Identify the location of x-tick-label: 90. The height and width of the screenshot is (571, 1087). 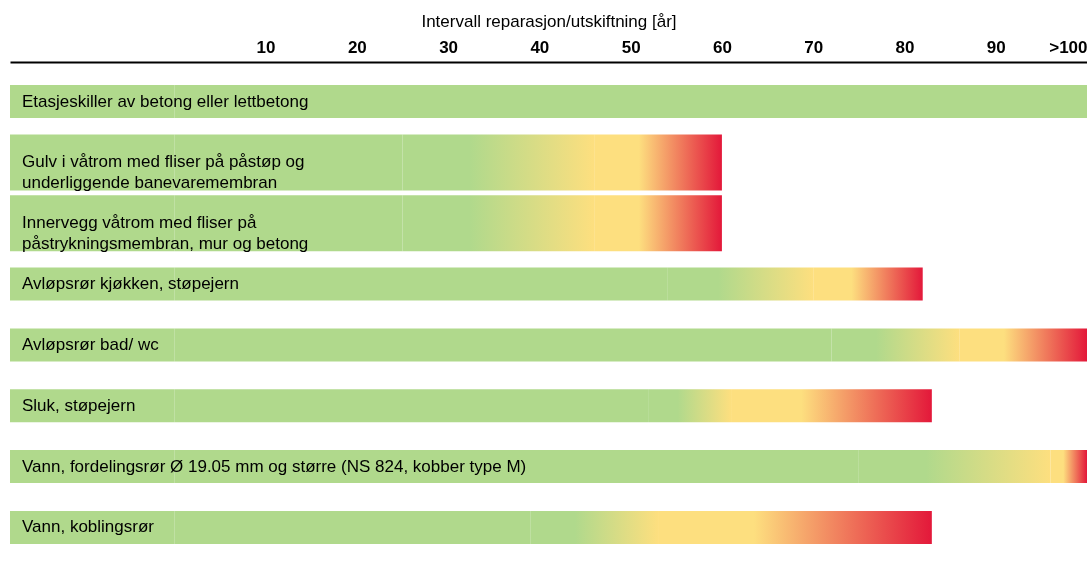
(996, 47).